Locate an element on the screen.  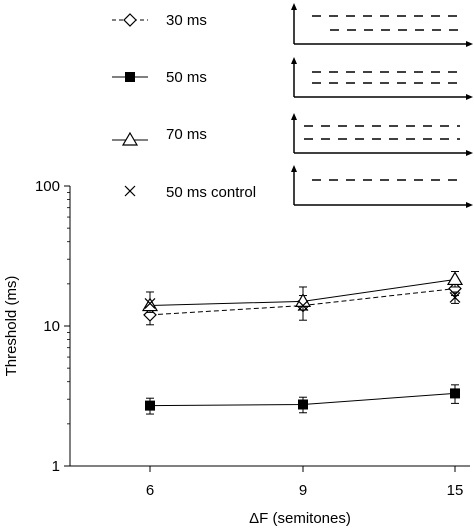
x-ticks: 6 9 15 is located at coordinates (305, 482).